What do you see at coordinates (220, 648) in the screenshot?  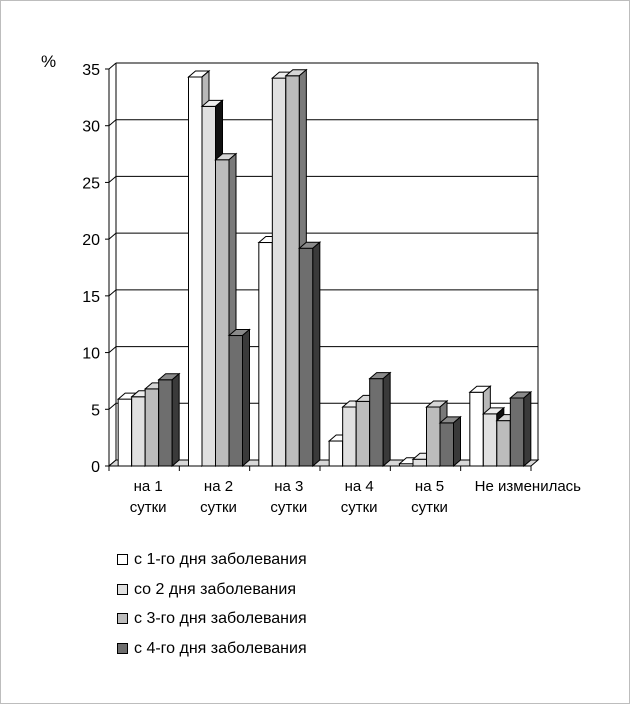 I see `legend-label: с 4-го дня заболевания` at bounding box center [220, 648].